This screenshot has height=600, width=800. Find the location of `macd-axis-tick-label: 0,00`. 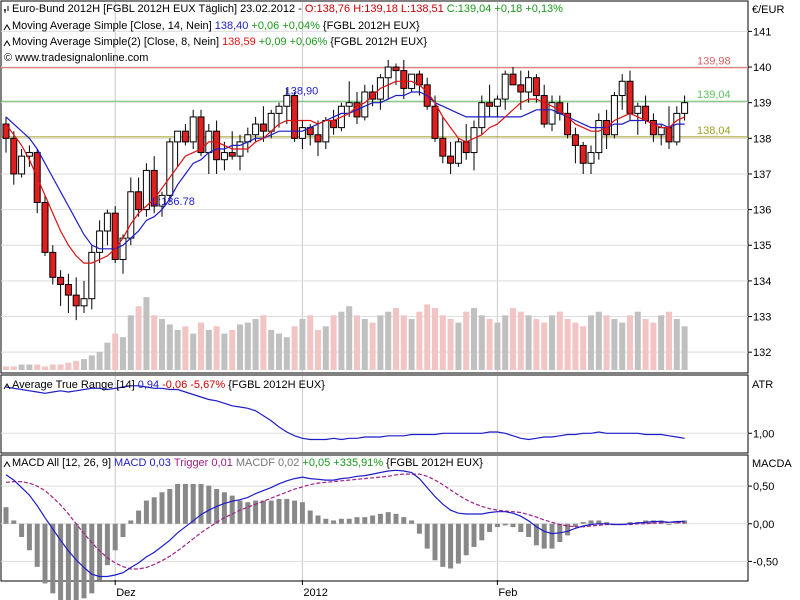

macd-axis-tick-label: 0,00 is located at coordinates (763, 525).